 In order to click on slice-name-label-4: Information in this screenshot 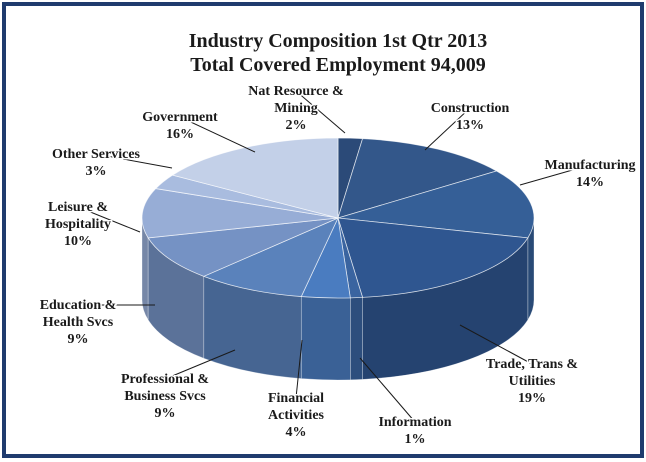, I will do `click(414, 422)`.